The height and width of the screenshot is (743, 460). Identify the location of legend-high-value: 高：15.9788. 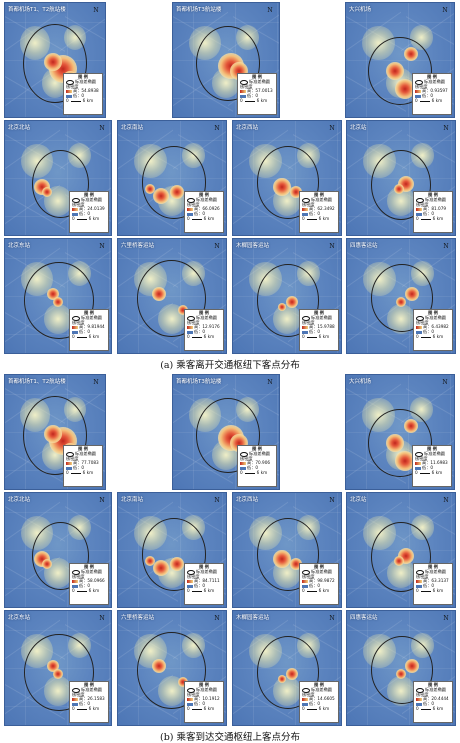
(322, 327).